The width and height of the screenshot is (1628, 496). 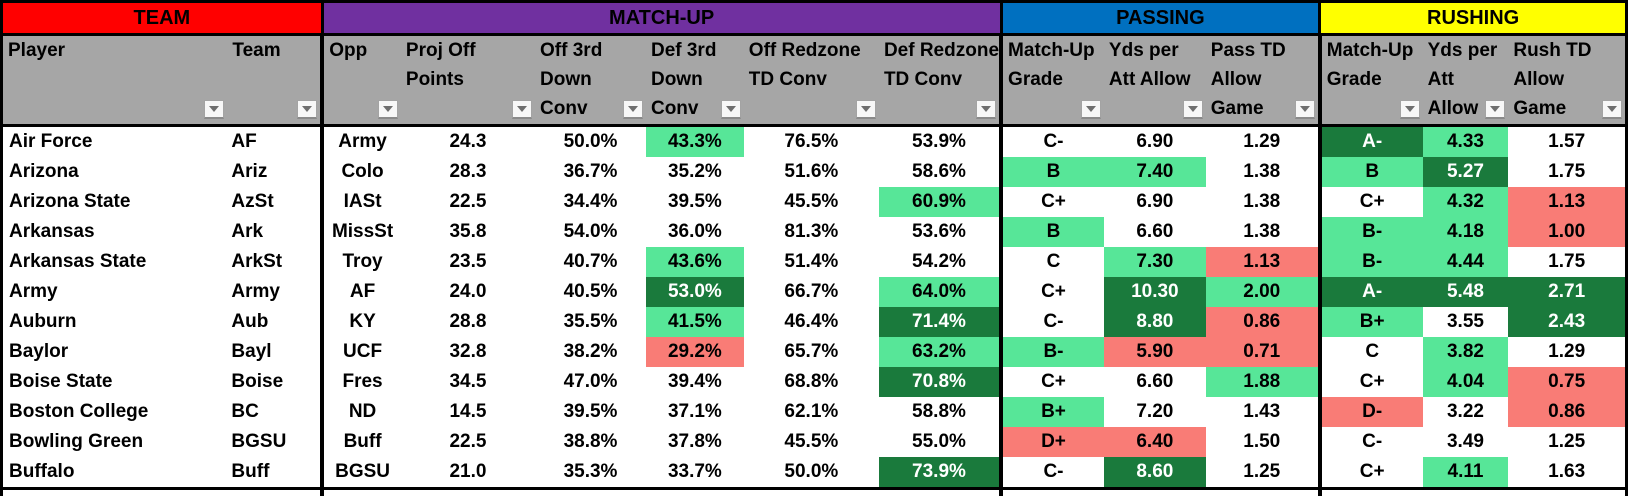 I want to click on cell-opp: ND, so click(x=360, y=412).